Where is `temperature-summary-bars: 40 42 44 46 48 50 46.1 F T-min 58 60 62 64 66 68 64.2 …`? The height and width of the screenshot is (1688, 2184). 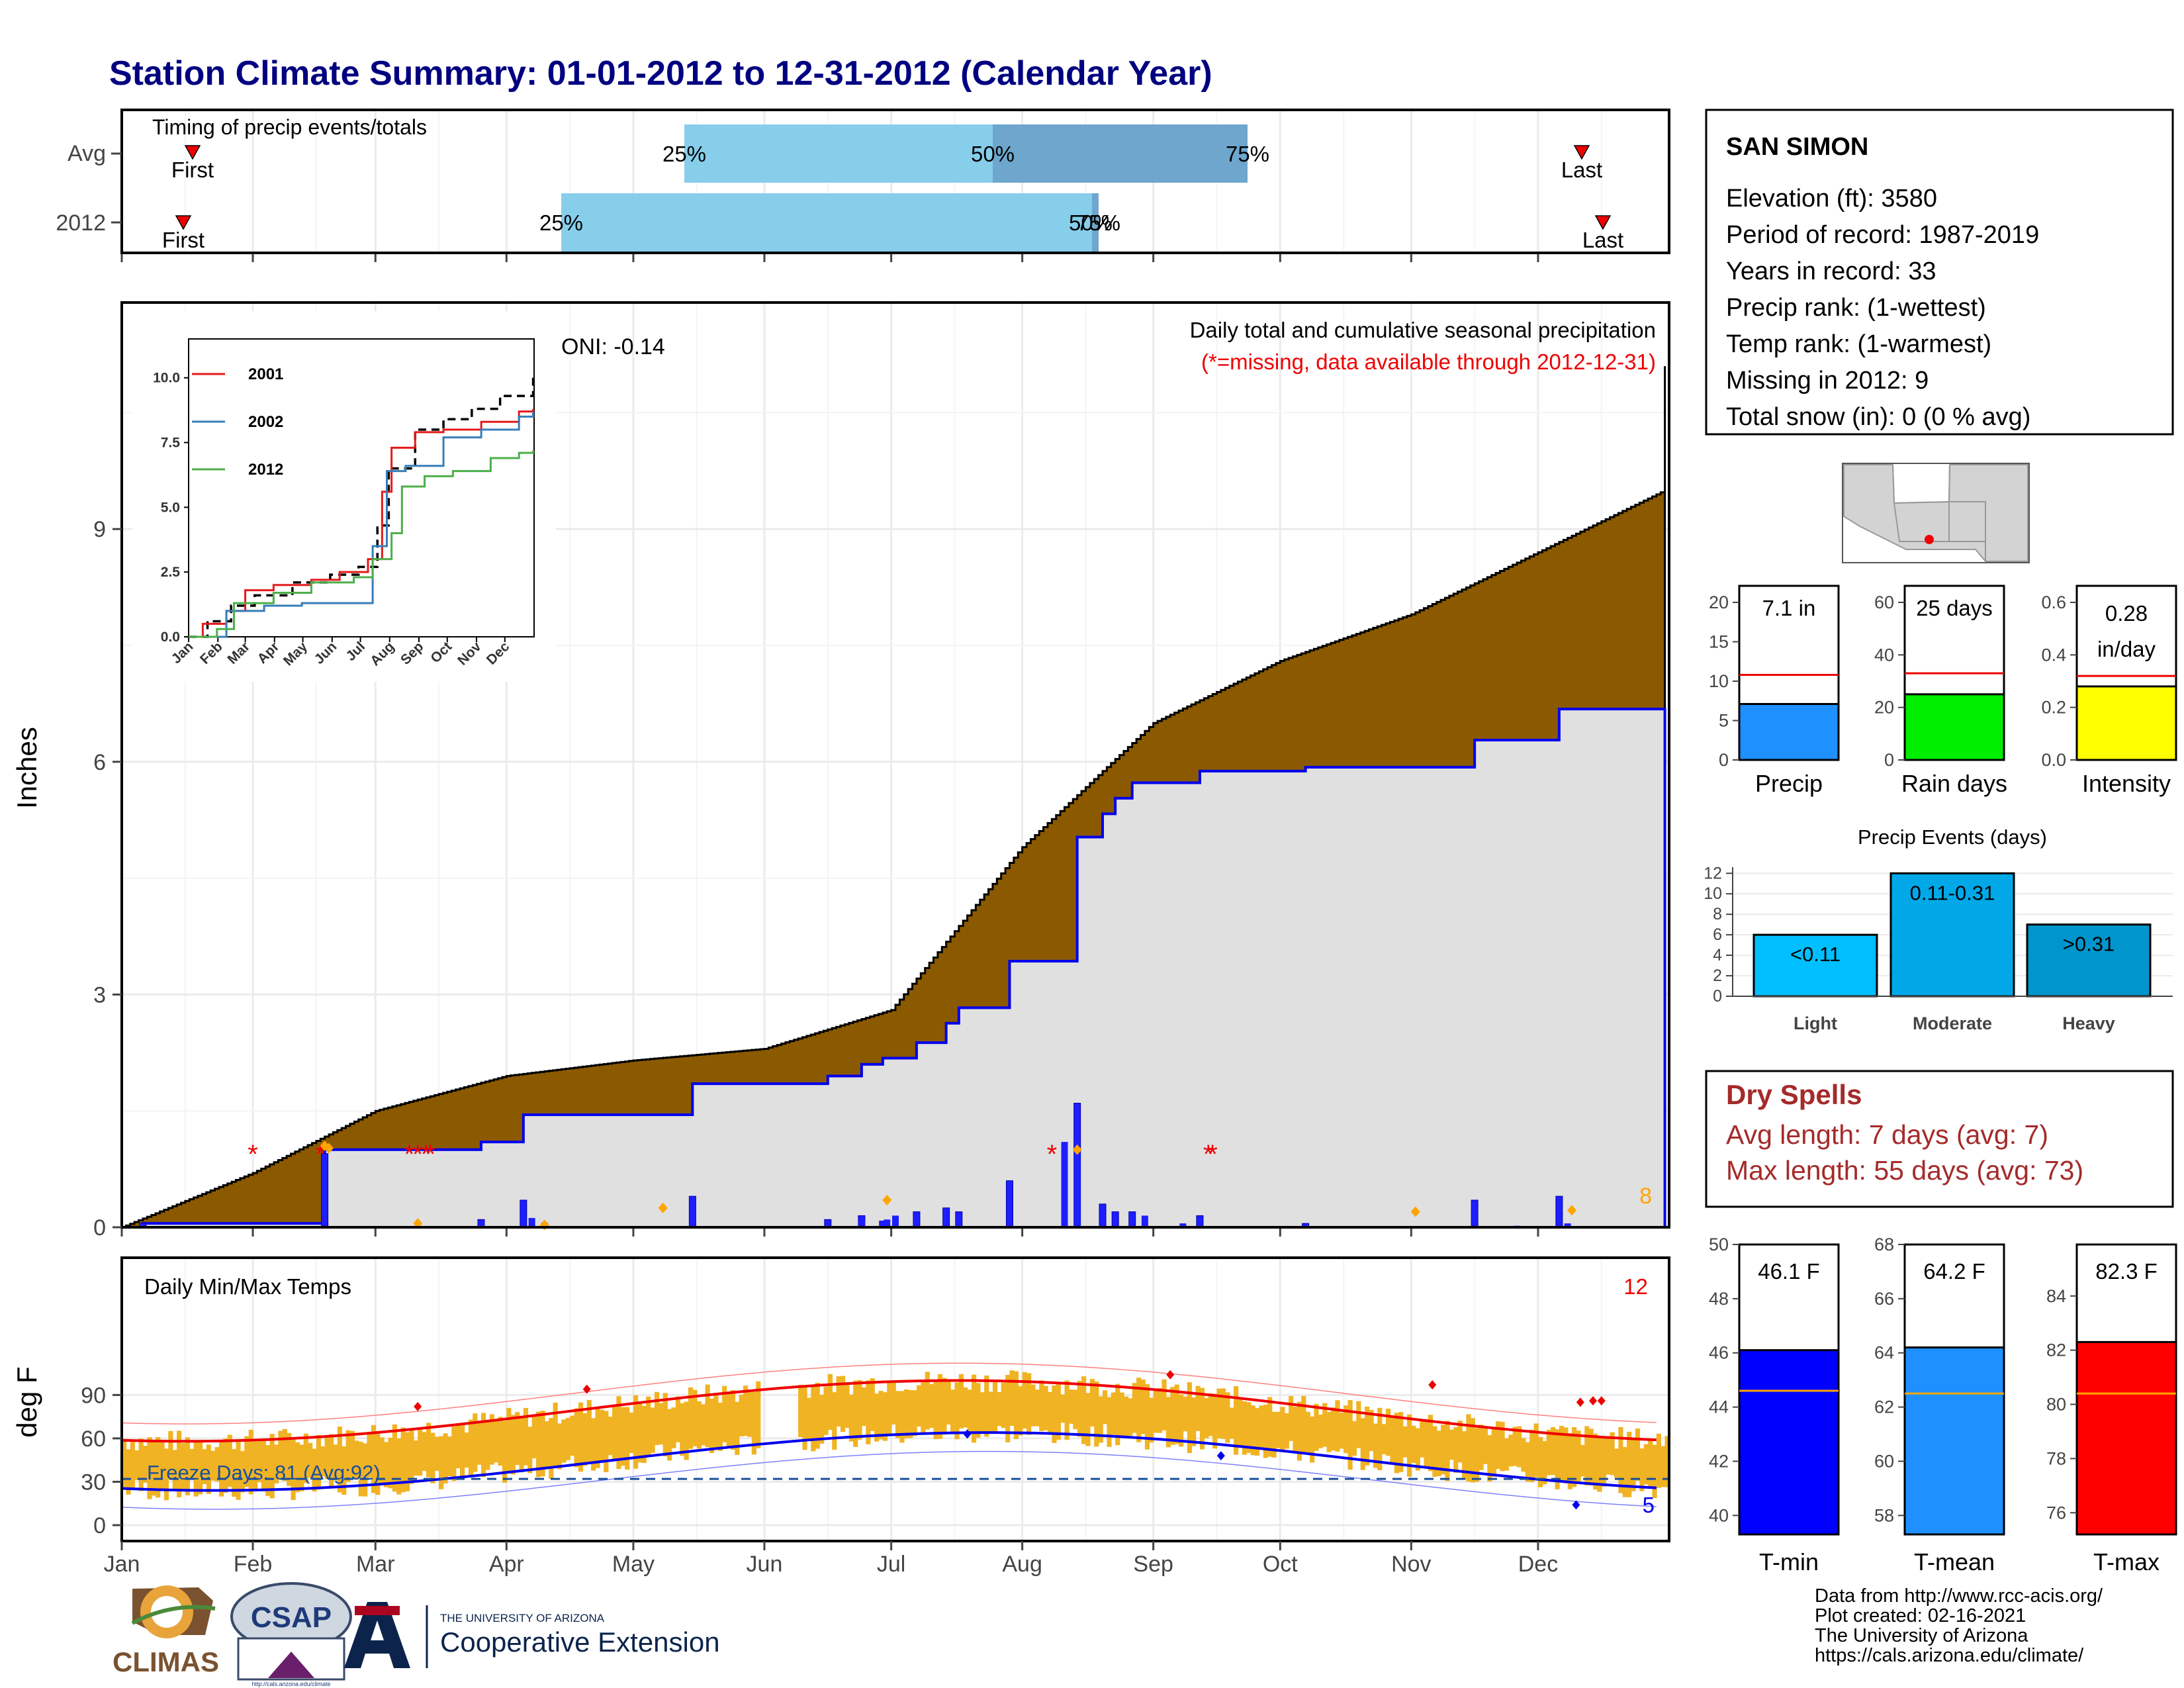 temperature-summary-bars: 40 42 44 46 48 50 46.1 F T-min 58 60 62 64 66 68 64.2 … is located at coordinates (1943, 1405).